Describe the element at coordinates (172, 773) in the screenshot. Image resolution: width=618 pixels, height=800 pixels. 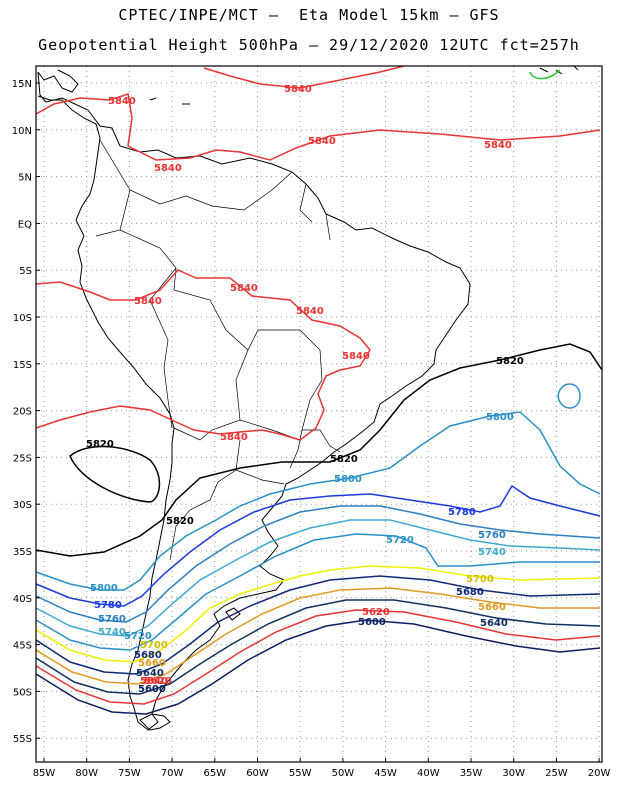
I see `lon-tick-label: 70W` at that location.